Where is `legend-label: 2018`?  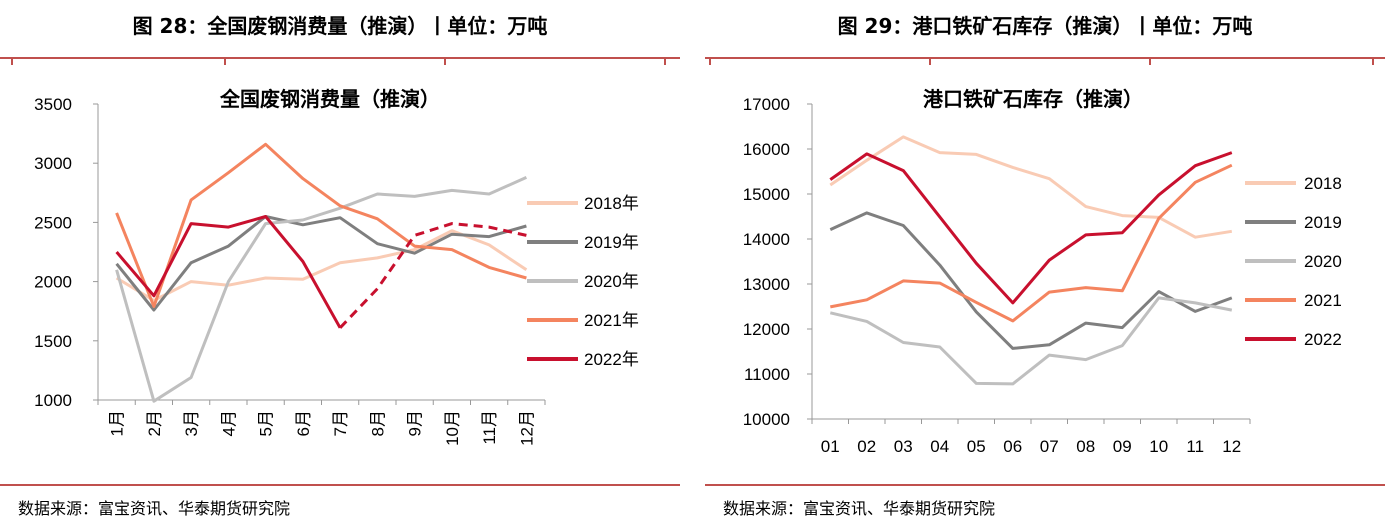
legend-label: 2018 is located at coordinates (1323, 183).